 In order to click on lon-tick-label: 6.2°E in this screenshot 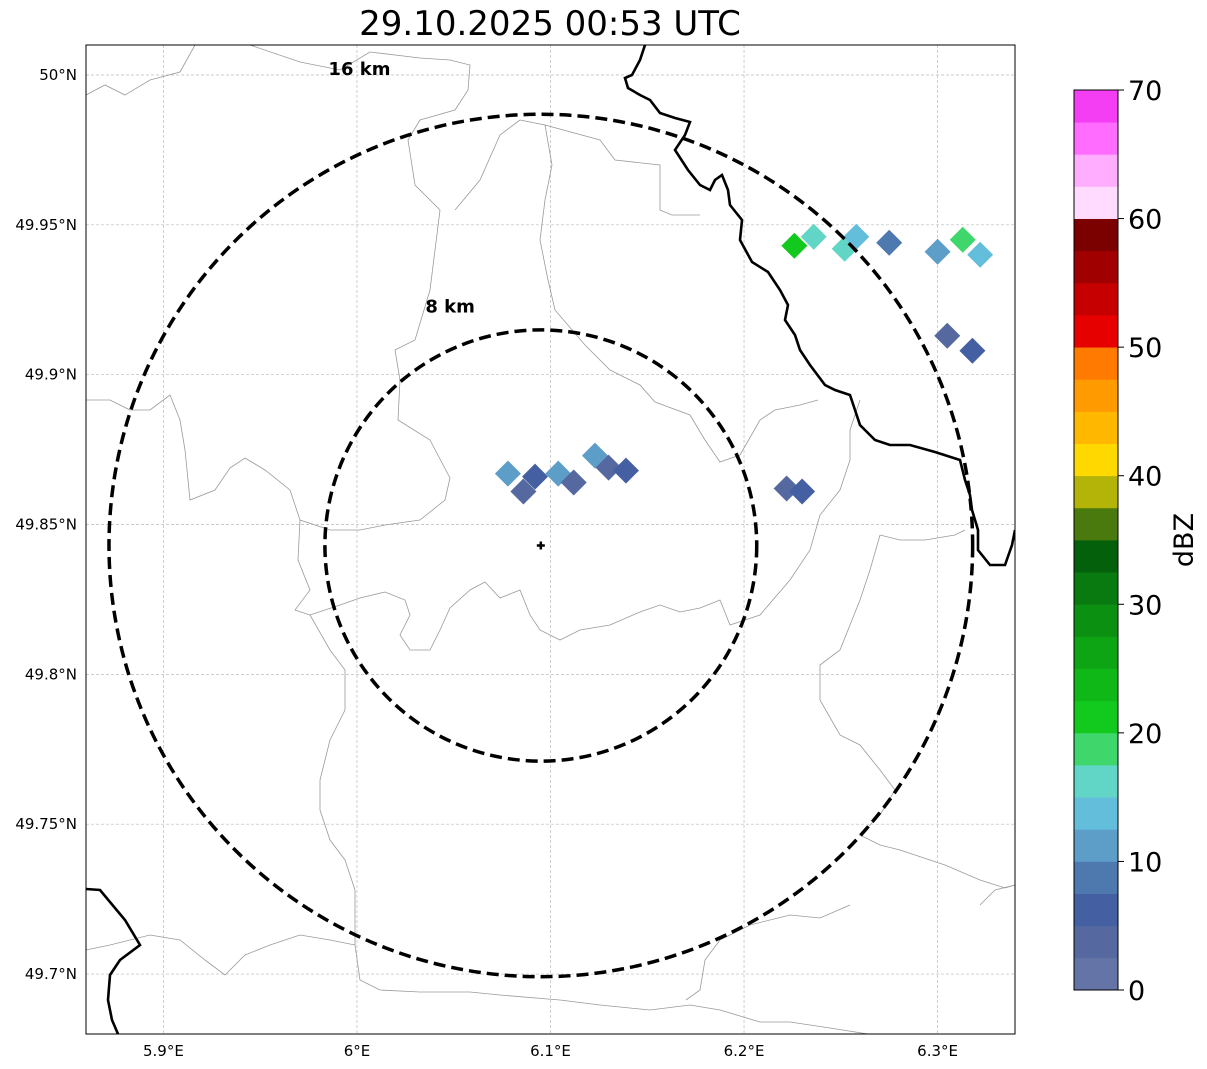, I will do `click(744, 1051)`.